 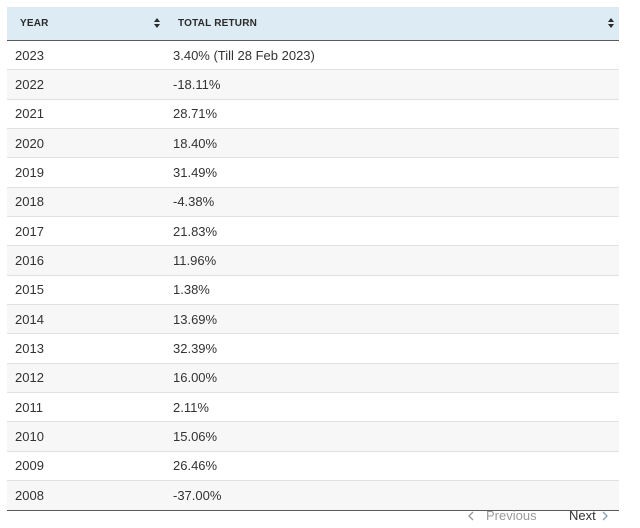 What do you see at coordinates (392, 24) in the screenshot?
I see `column-header-total-return: TOTAL RETURN` at bounding box center [392, 24].